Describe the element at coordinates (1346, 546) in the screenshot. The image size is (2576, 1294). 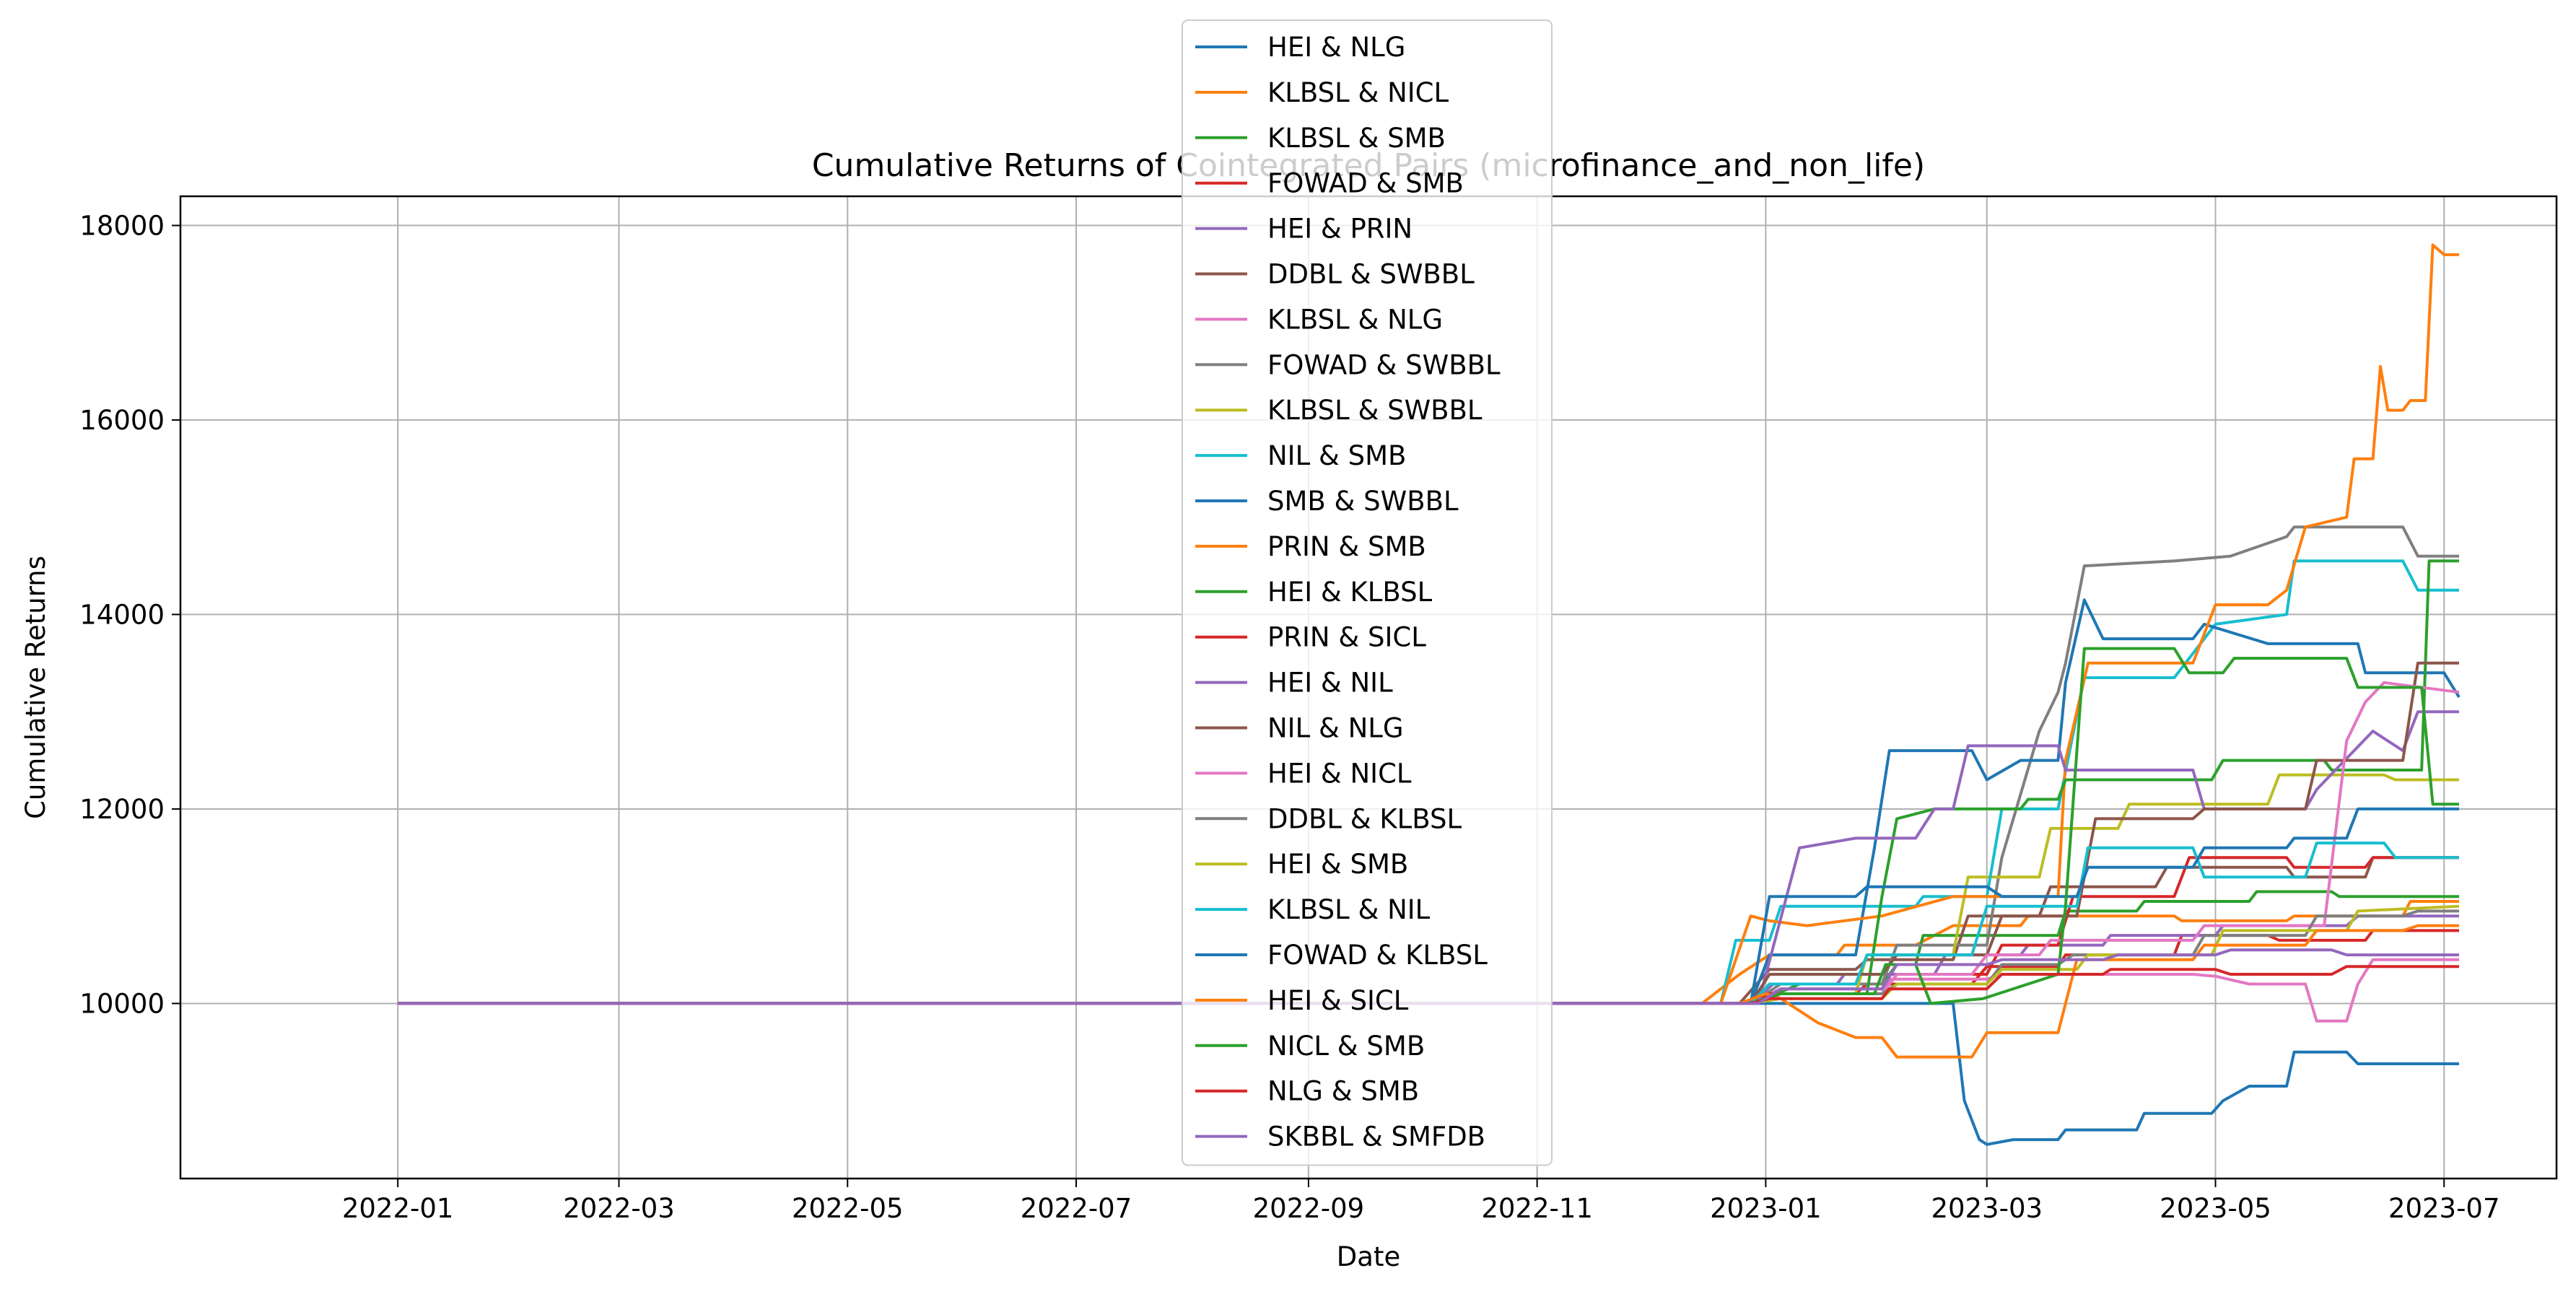
I see `legend-entry: PRIN & SMB` at that location.